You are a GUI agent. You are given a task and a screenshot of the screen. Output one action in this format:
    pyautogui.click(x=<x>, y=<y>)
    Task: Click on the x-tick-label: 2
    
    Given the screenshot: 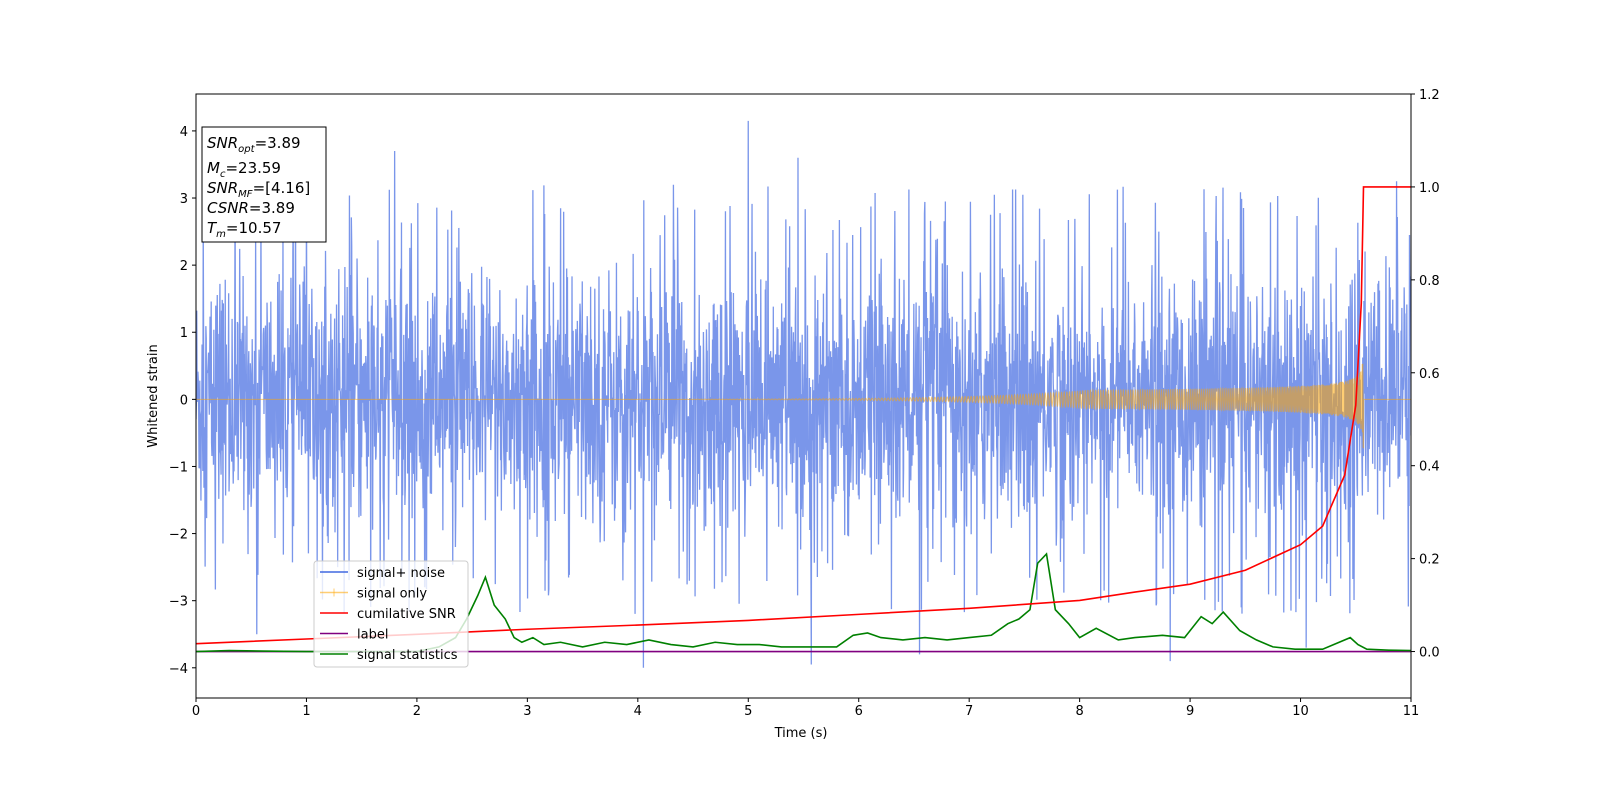 What is the action you would take?
    pyautogui.click(x=417, y=711)
    